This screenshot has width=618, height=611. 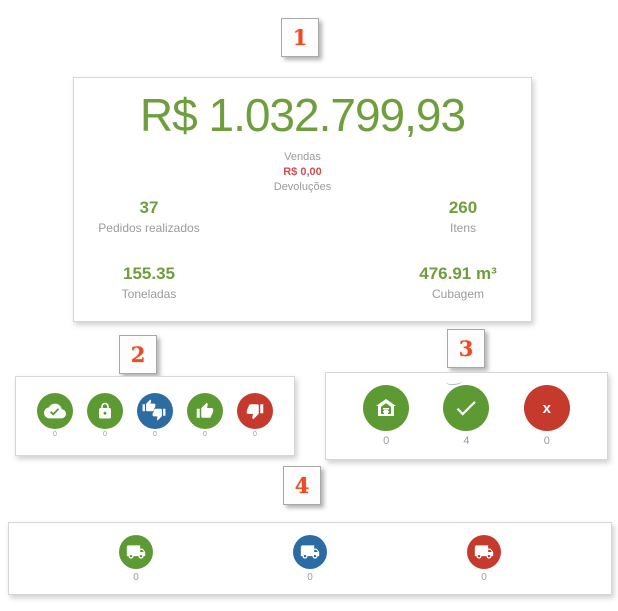 I want to click on marker-4: 4, so click(x=302, y=485).